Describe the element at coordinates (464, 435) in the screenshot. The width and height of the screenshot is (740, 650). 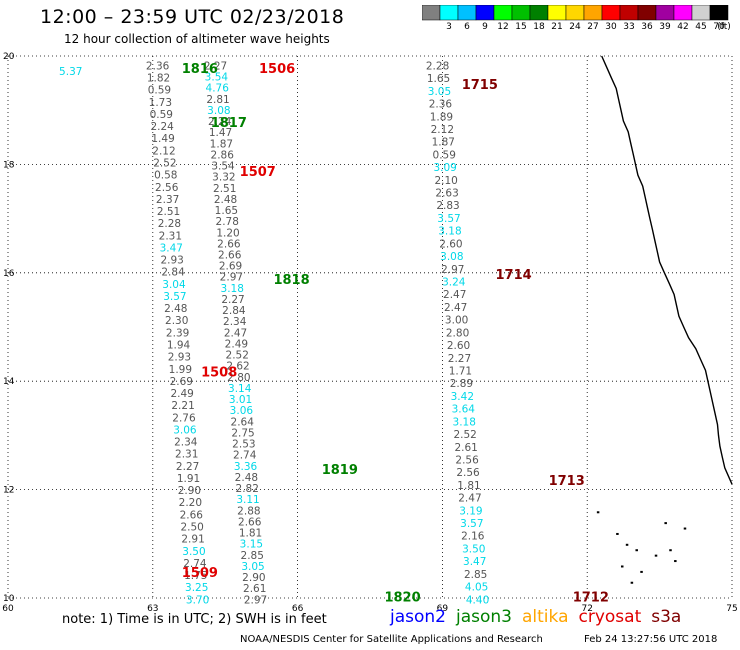
I see `wave-height-value: 2.52` at that location.